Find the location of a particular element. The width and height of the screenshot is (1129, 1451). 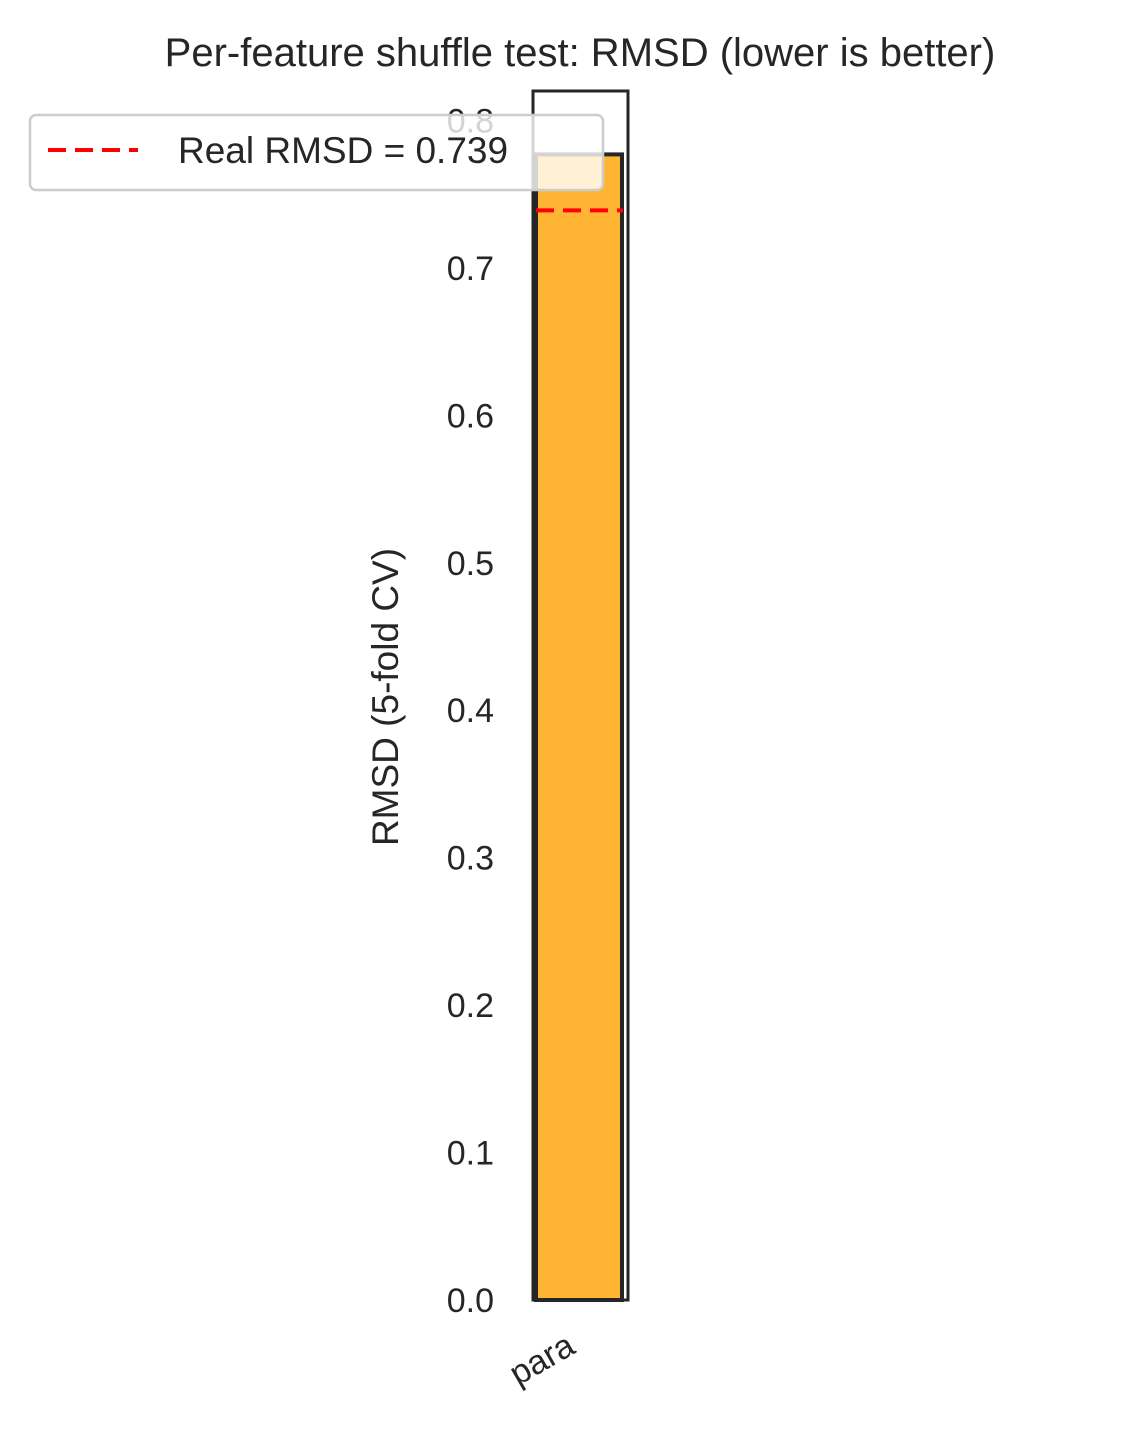

x-tick-label: para is located at coordinates (542, 1359).